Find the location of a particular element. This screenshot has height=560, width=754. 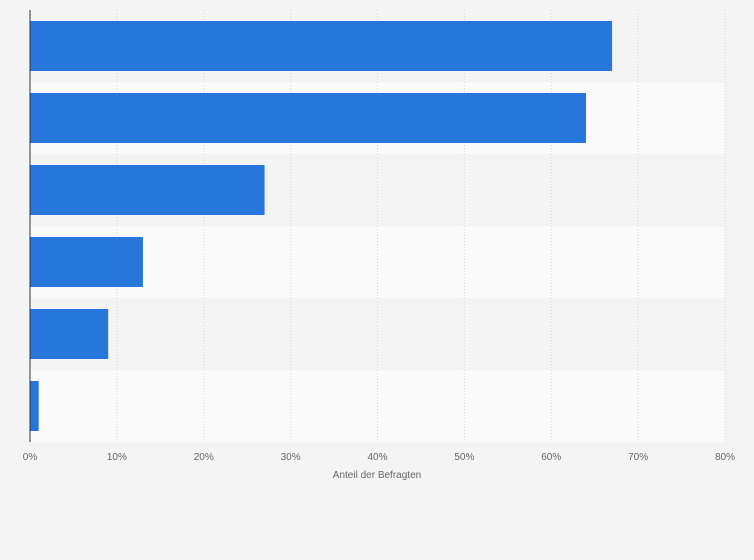

x-tick-label: 70% is located at coordinates (638, 457).